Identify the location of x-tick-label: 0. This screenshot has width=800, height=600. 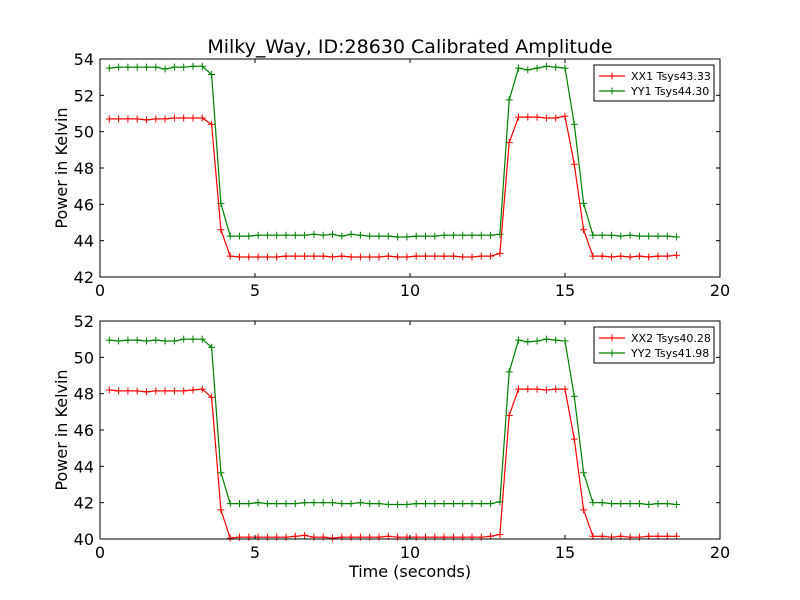
(100, 290).